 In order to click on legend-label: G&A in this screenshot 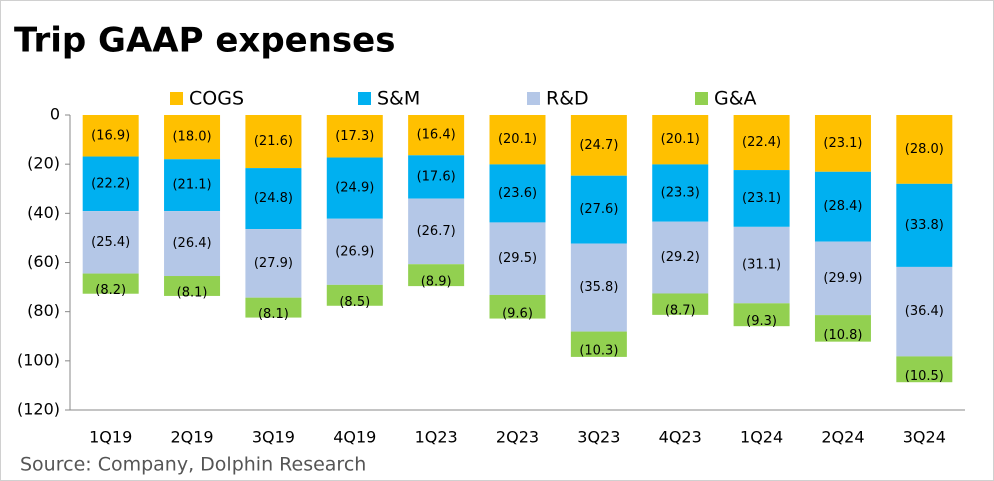, I will do `click(735, 99)`.